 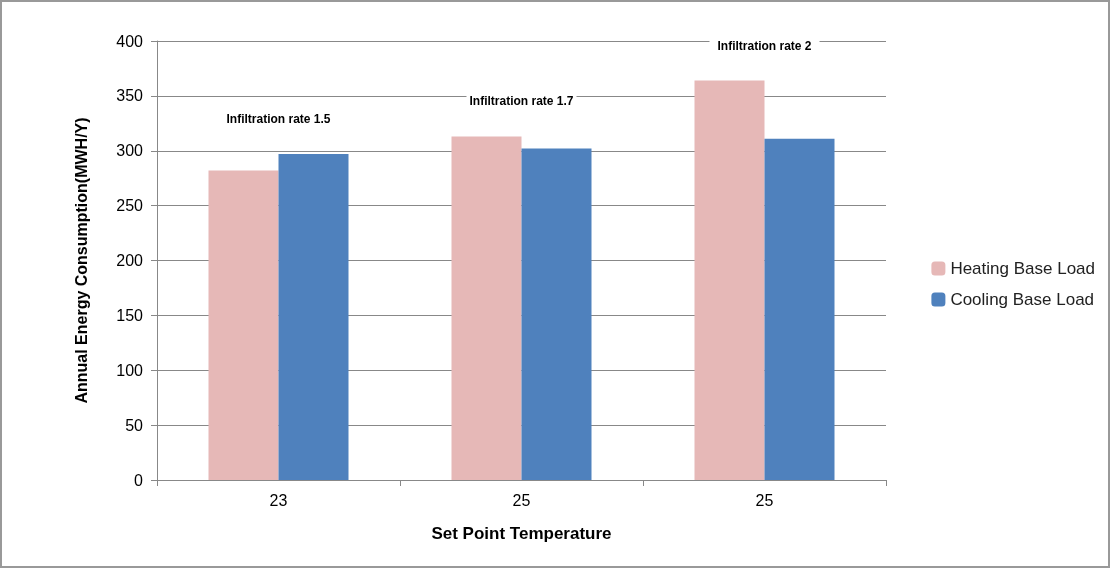 What do you see at coordinates (764, 45) in the screenshot?
I see `annotation: Infiltration rate 2` at bounding box center [764, 45].